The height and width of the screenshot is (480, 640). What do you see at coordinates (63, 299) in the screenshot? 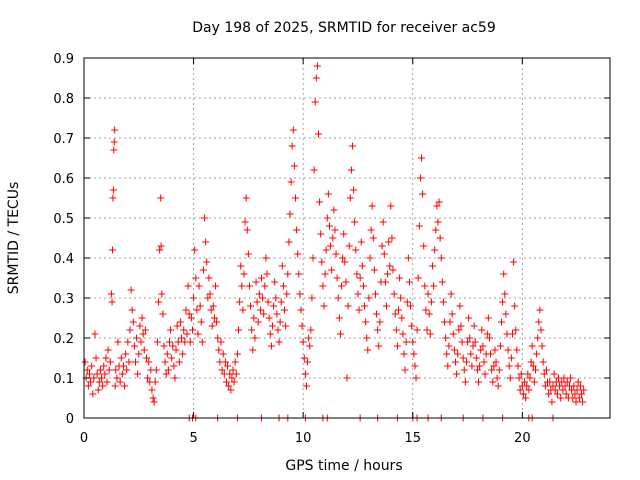
I see `y-tick-label: 0.3` at bounding box center [63, 299].